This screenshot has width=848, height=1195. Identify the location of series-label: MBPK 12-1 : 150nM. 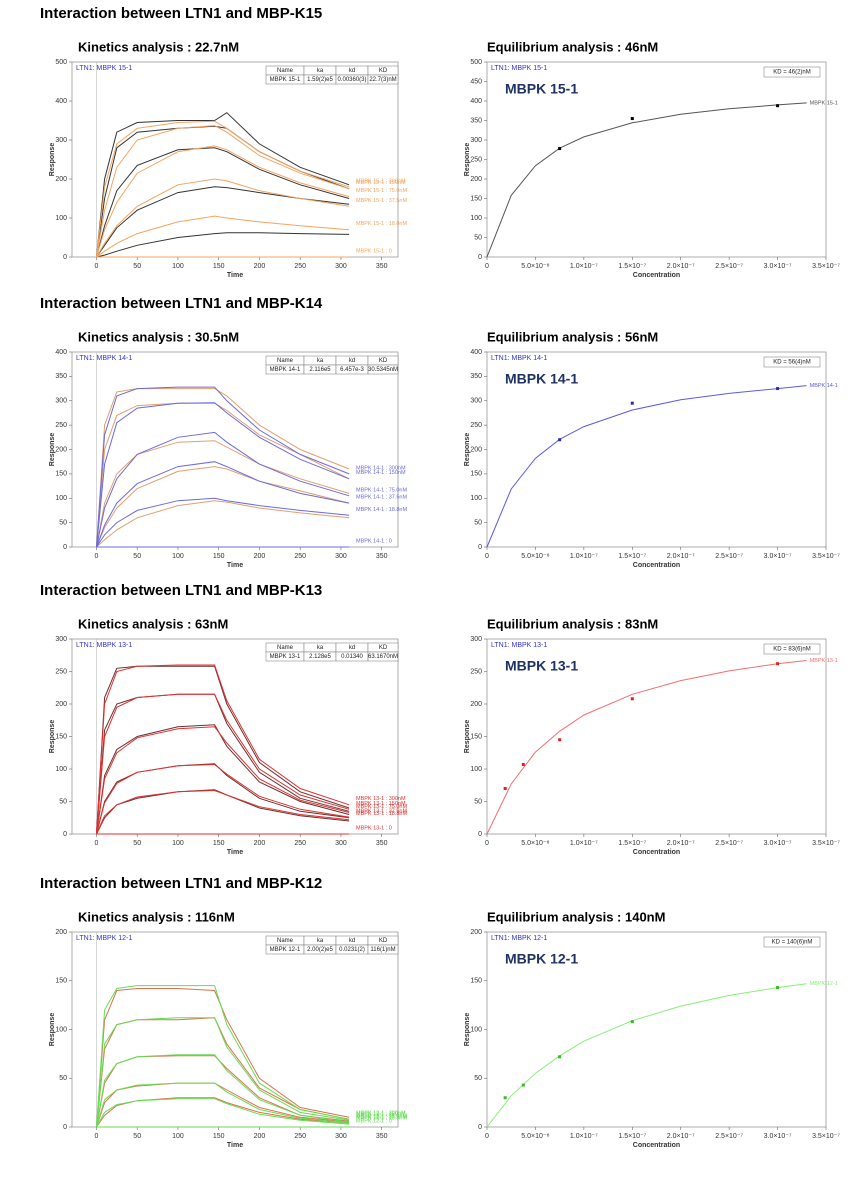
(381, 1115).